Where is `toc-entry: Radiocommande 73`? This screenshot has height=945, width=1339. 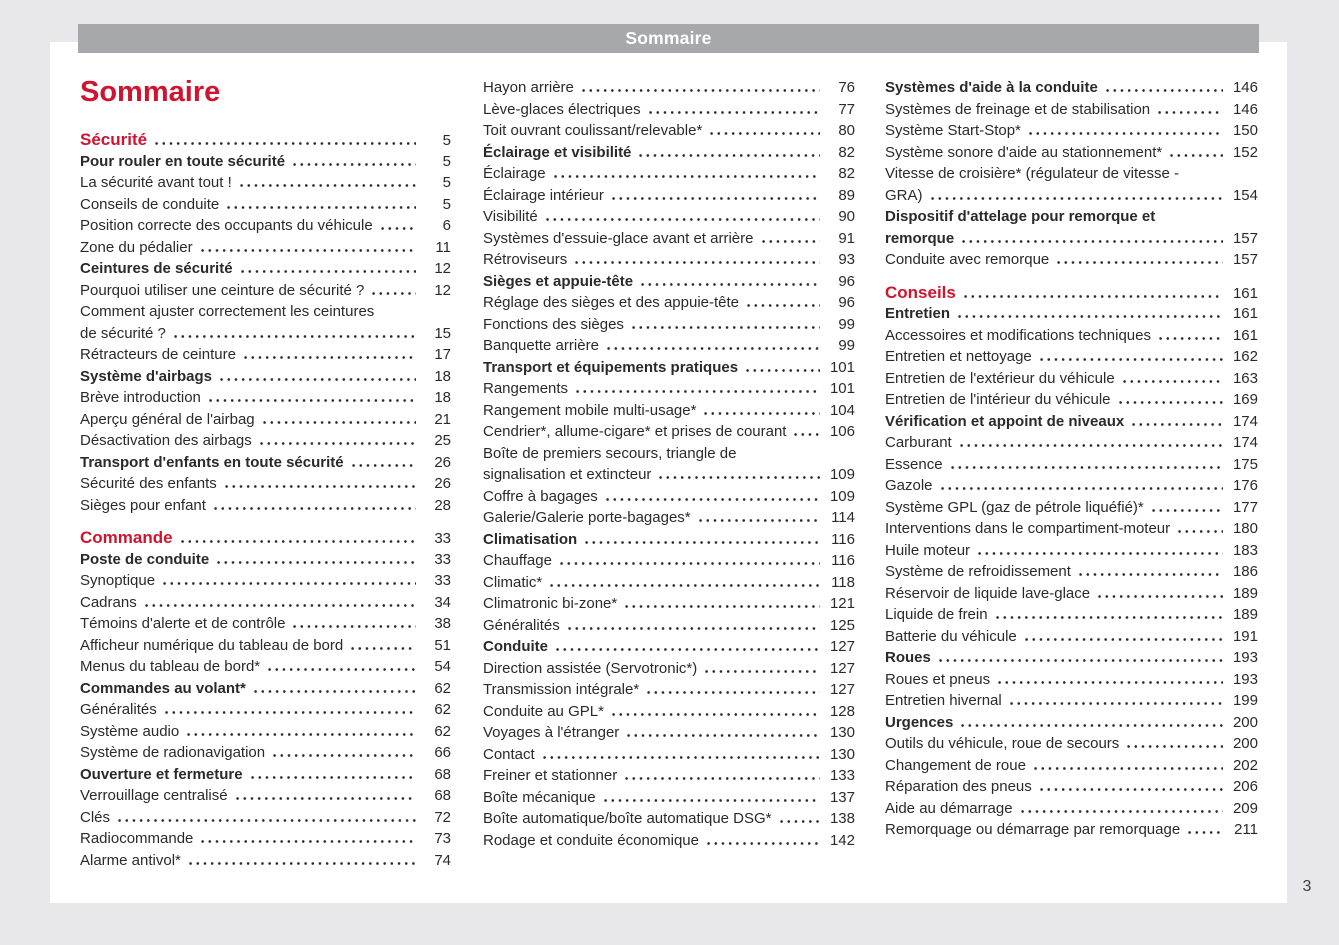 toc-entry: Radiocommande 73 is located at coordinates (265, 839).